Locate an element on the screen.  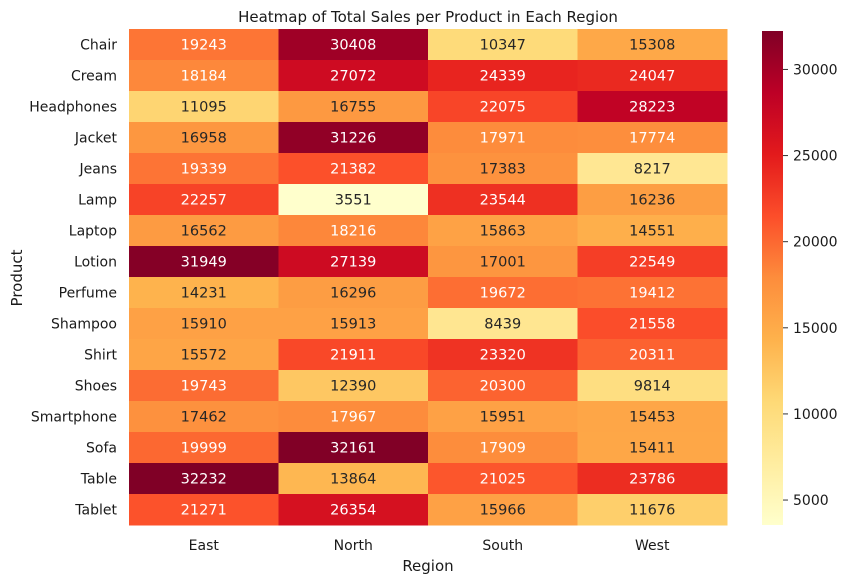
cell-value-label: 15411 is located at coordinates (652, 449).